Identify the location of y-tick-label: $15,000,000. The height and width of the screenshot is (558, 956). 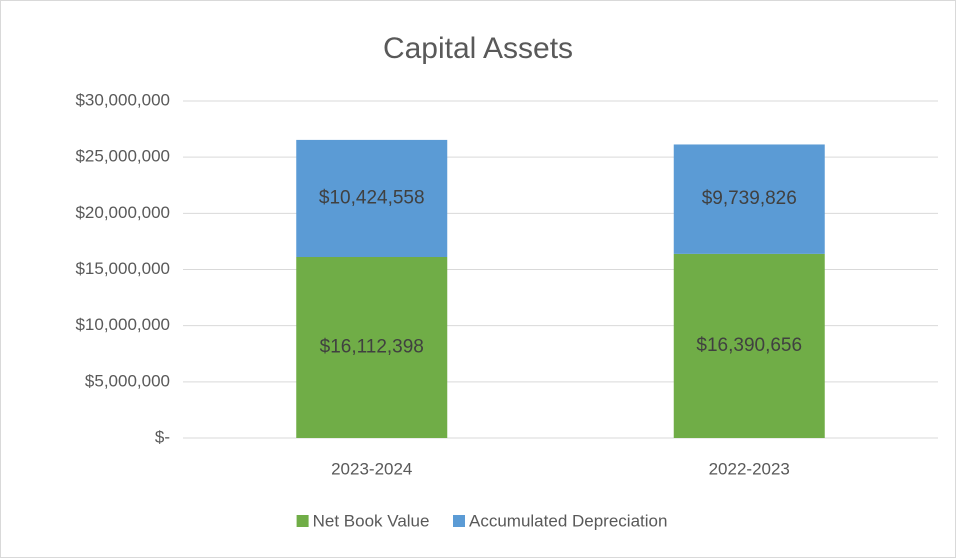
(122, 268).